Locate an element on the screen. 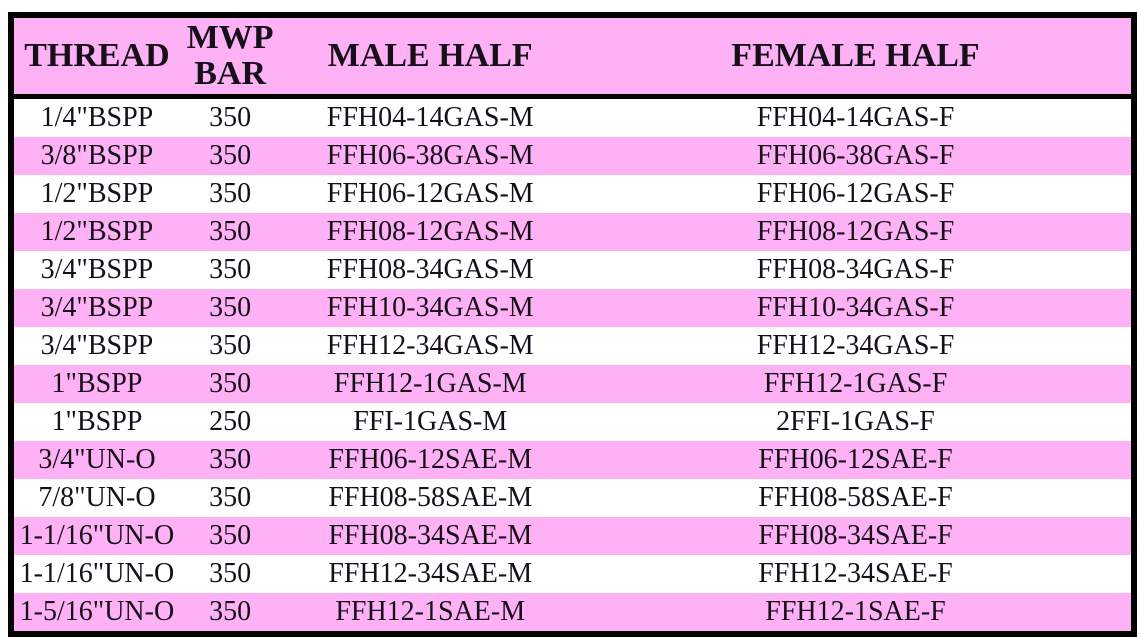 The width and height of the screenshot is (1141, 638). table-row: 1-1/16"UN-O 350 FFH08-34SAE-M FFH08-34SAE-F is located at coordinates (572, 536).